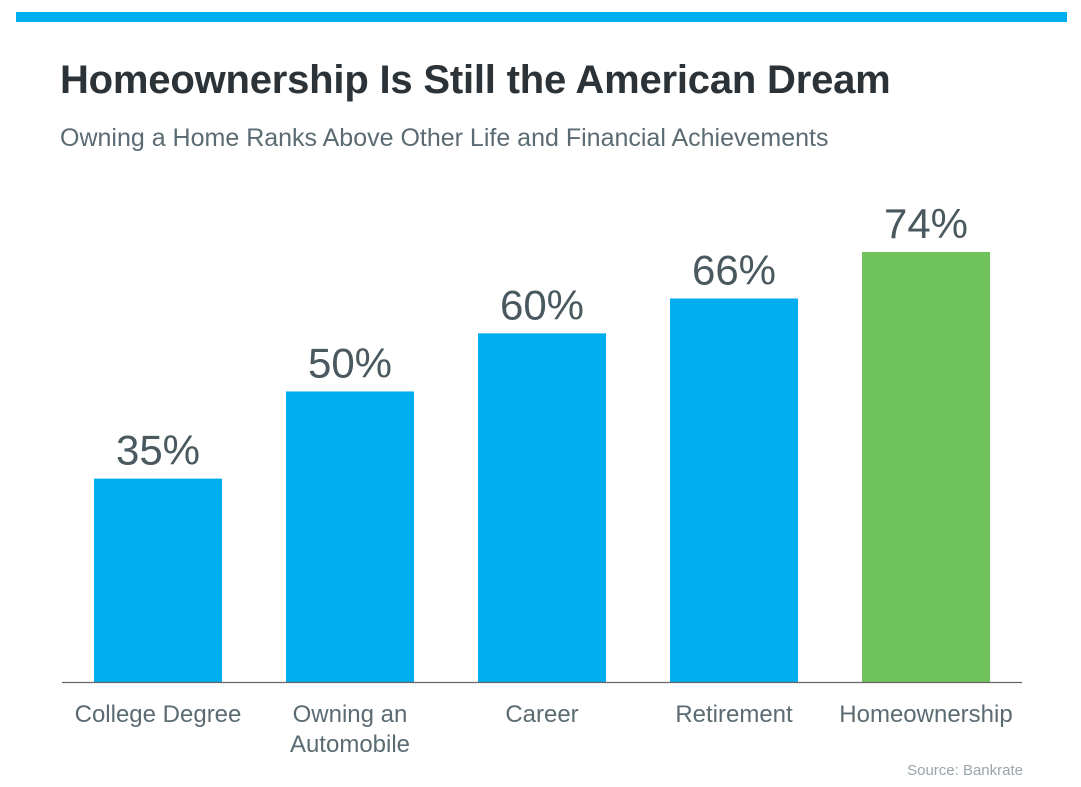  Describe the element at coordinates (734, 269) in the screenshot. I see `bar-value-label-3: 66%` at that location.